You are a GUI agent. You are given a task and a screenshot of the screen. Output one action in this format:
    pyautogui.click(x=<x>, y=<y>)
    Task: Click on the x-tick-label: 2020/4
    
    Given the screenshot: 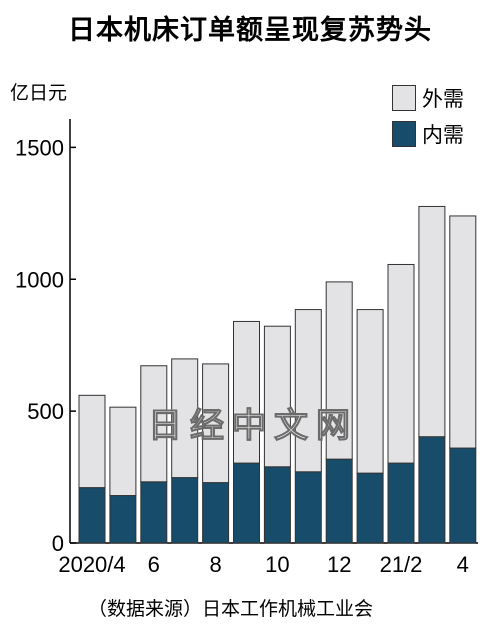 What is the action you would take?
    pyautogui.click(x=91, y=564)
    